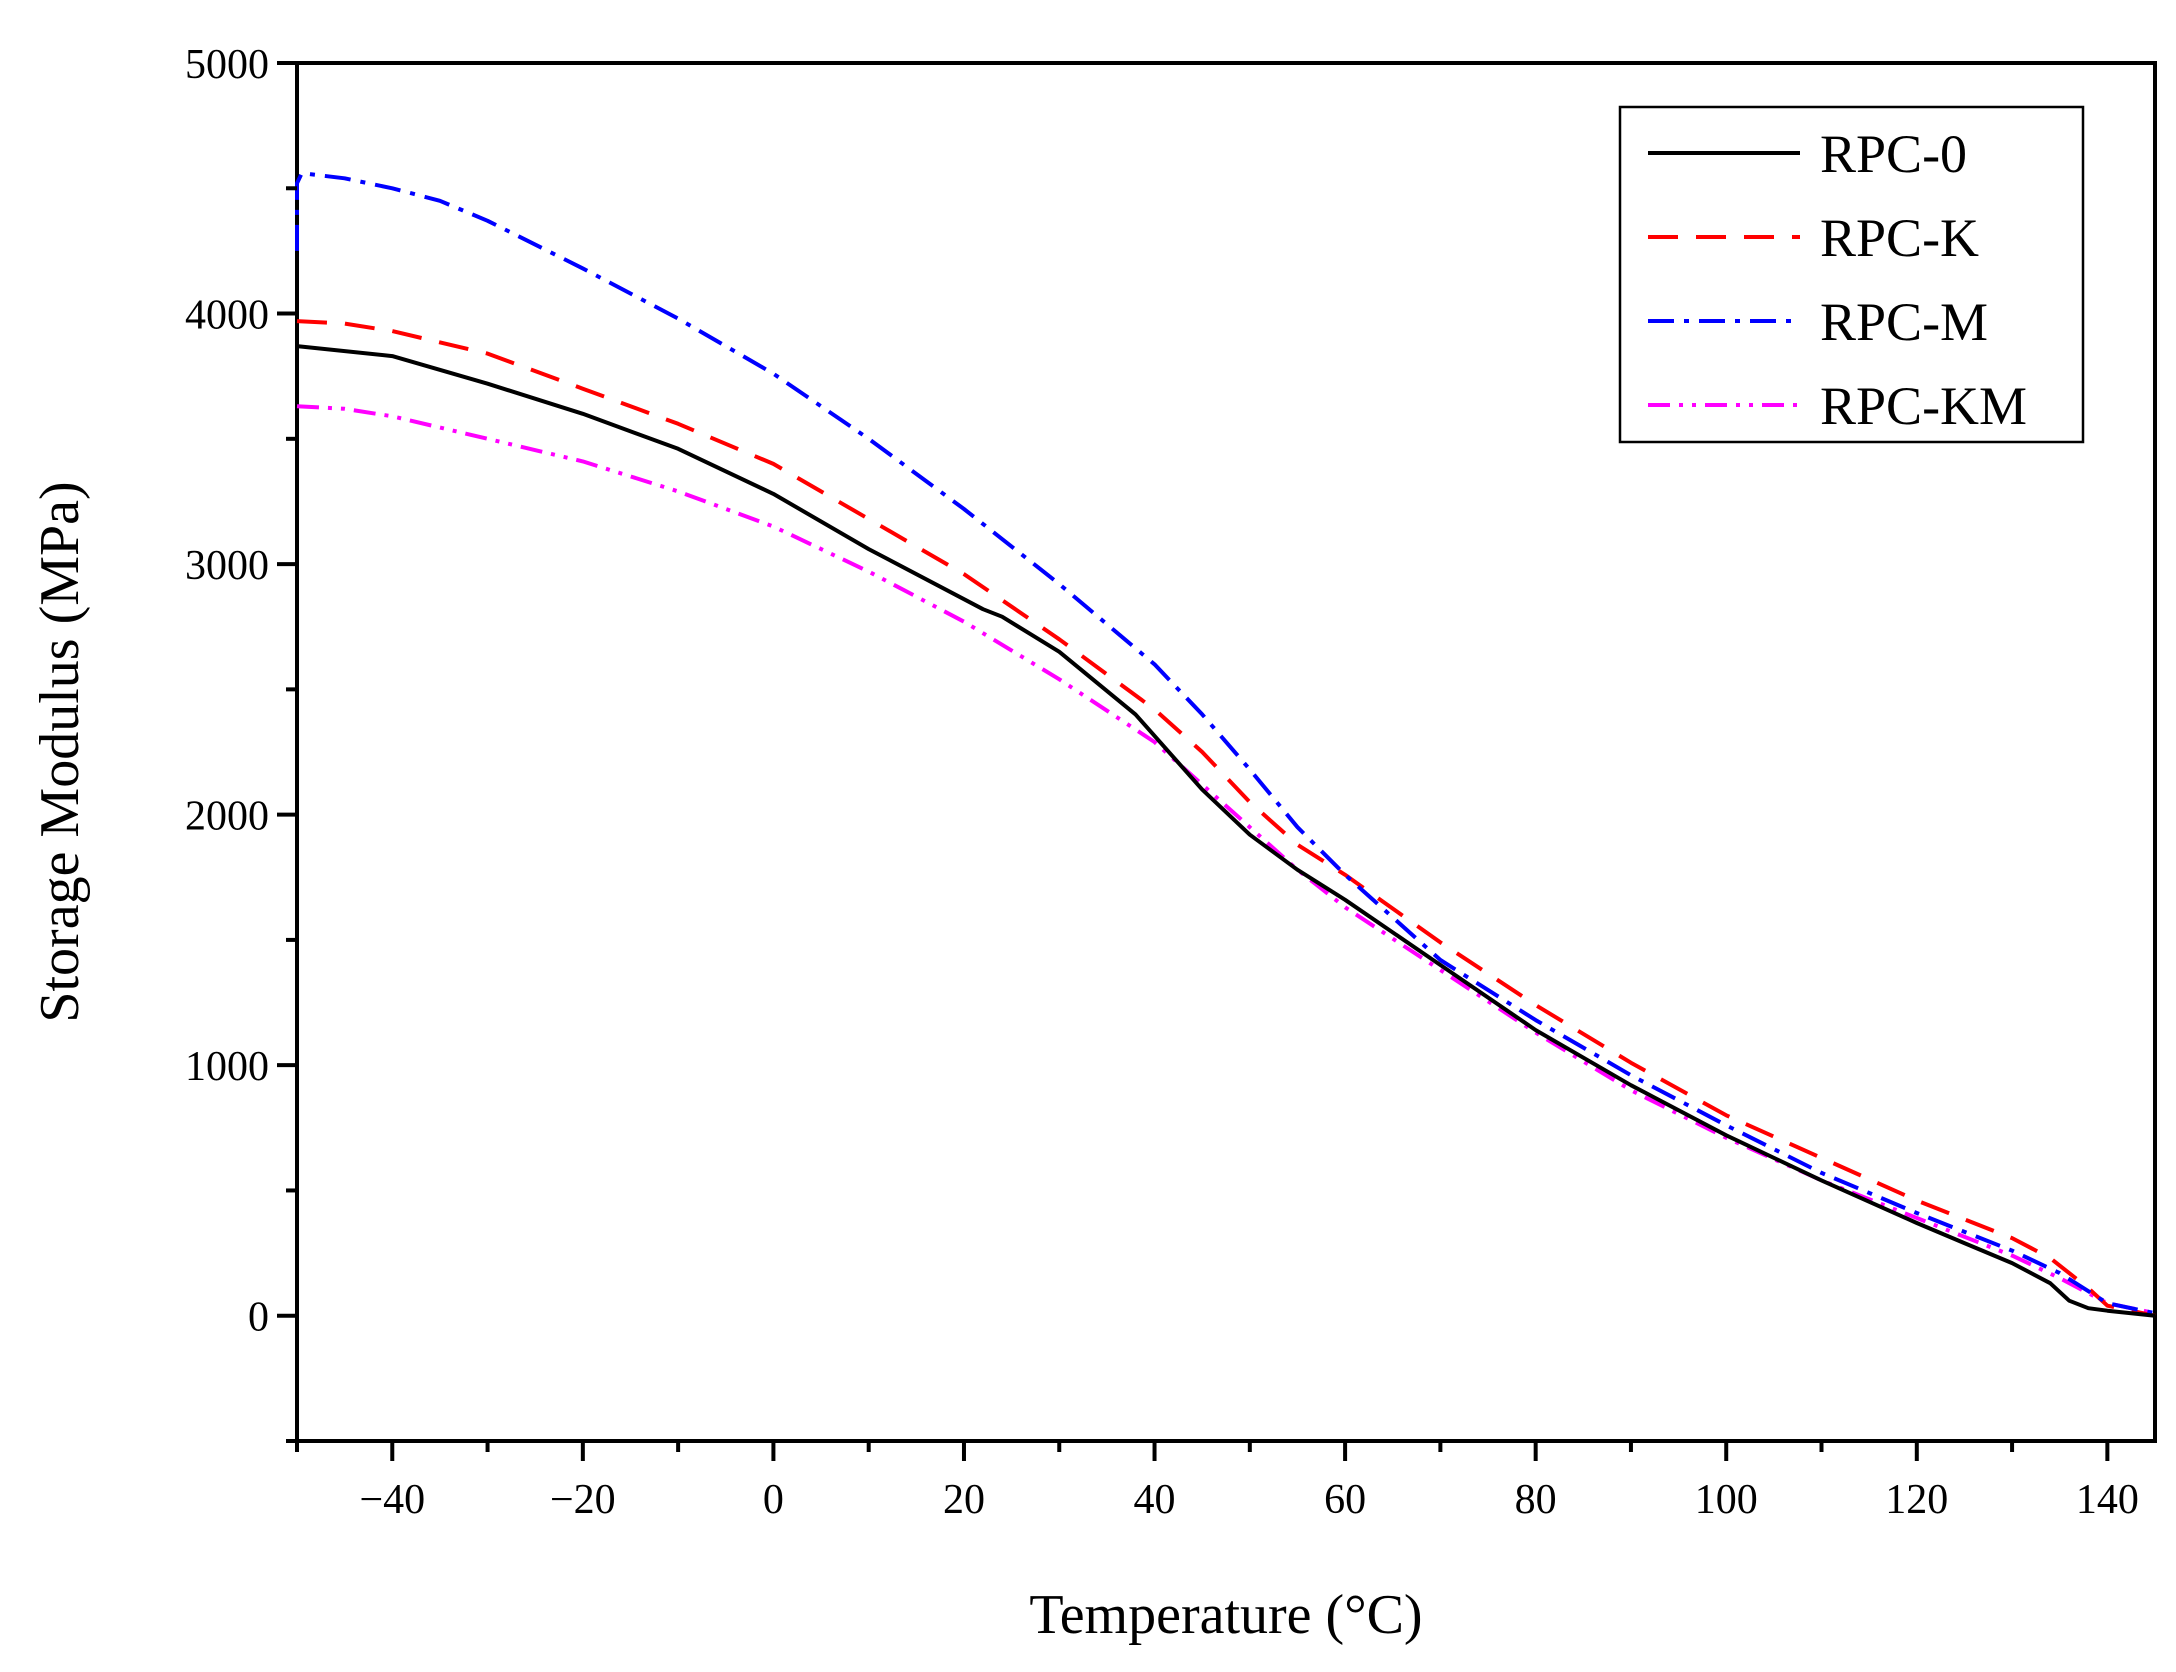  I want to click on legend-items: RPC-0 RPC-K RPC-M RPC-KM, so click(1837, 280).